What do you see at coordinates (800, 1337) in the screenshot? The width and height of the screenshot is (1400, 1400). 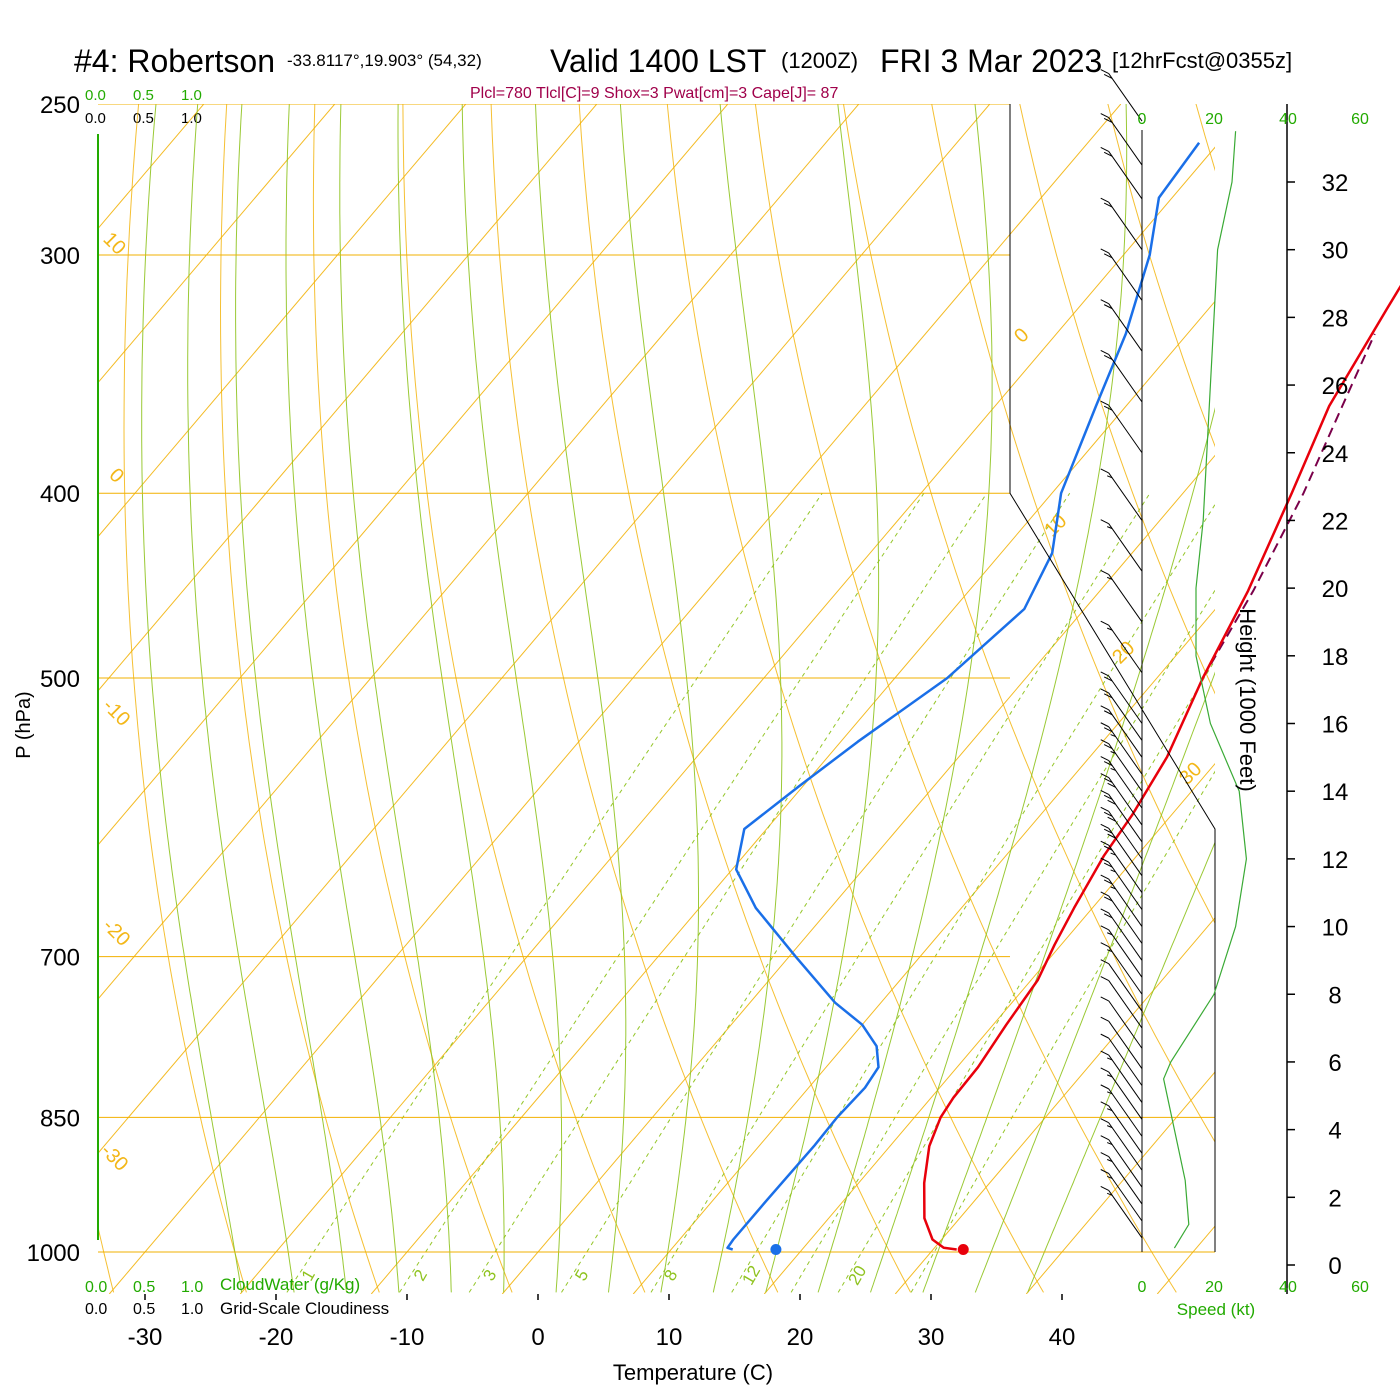 I see `temperature-tick-label: 20` at bounding box center [800, 1337].